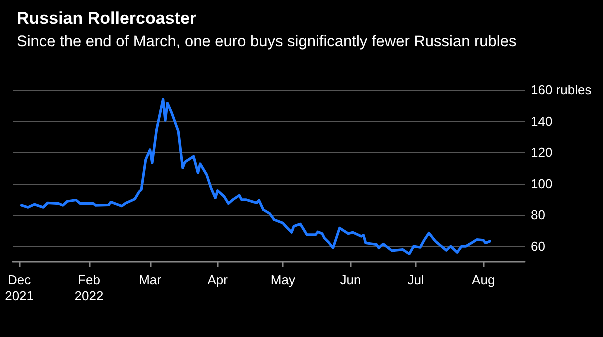 This screenshot has height=337, width=603. Describe the element at coordinates (416, 280) in the screenshot. I see `x-tick-label: Jul` at that location.